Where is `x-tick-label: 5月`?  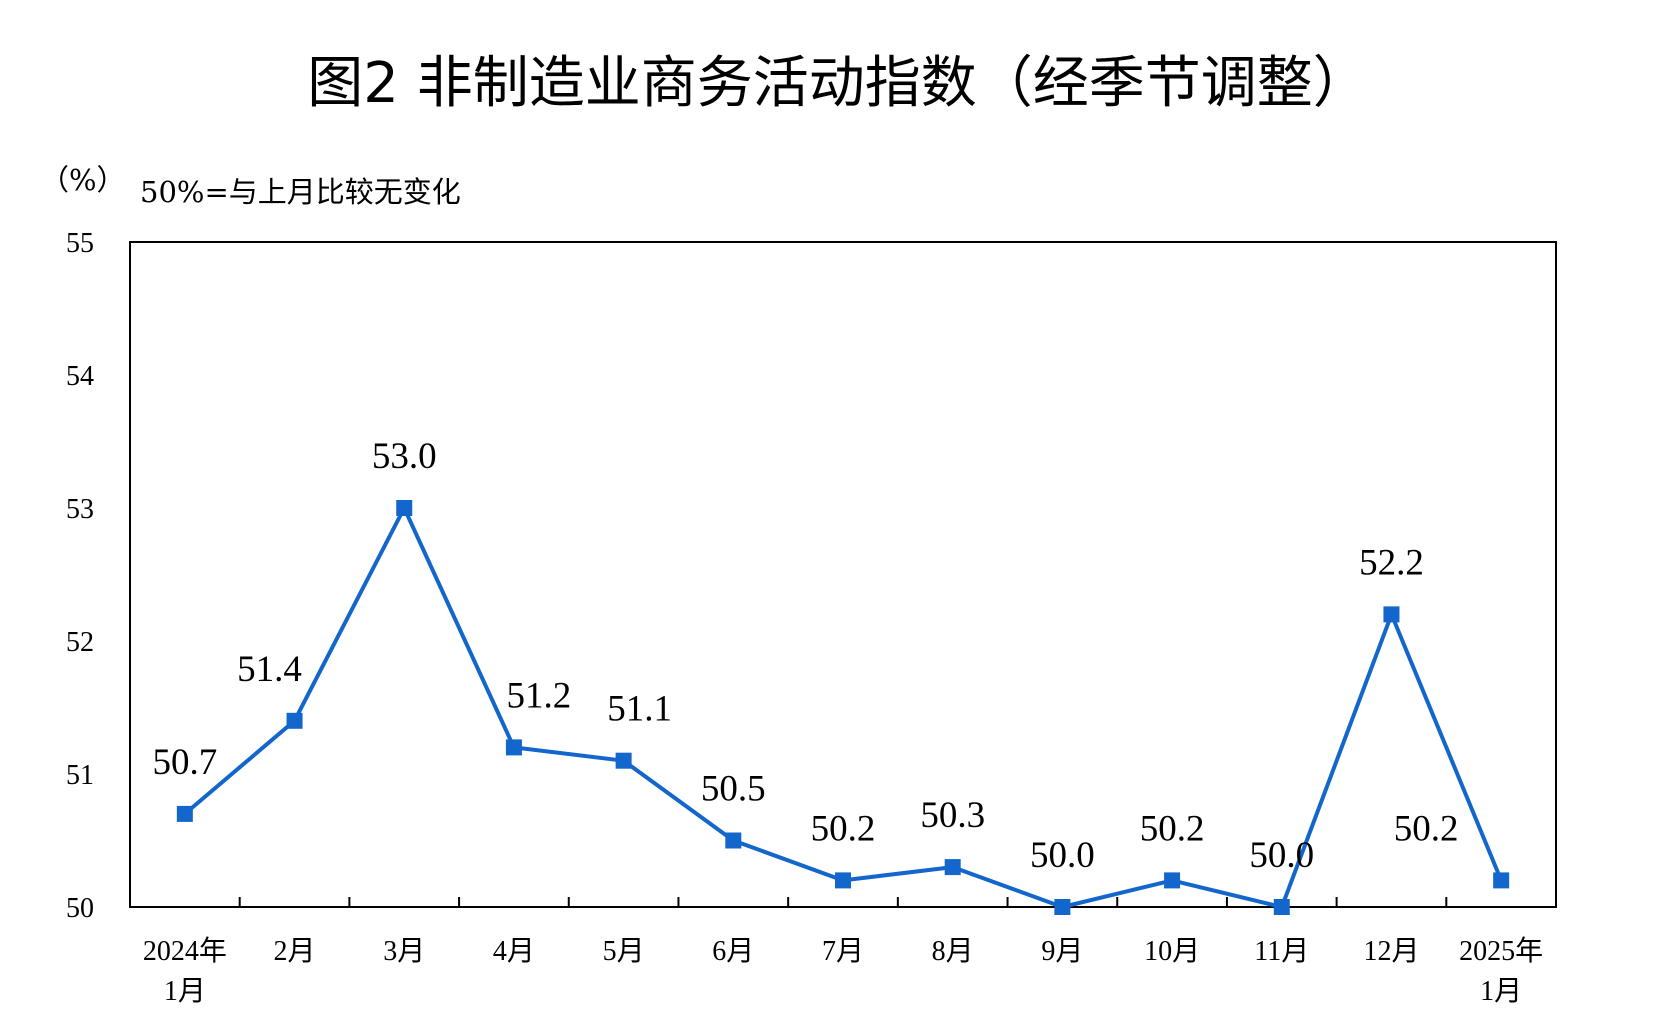 x-tick-label: 5月 is located at coordinates (624, 951).